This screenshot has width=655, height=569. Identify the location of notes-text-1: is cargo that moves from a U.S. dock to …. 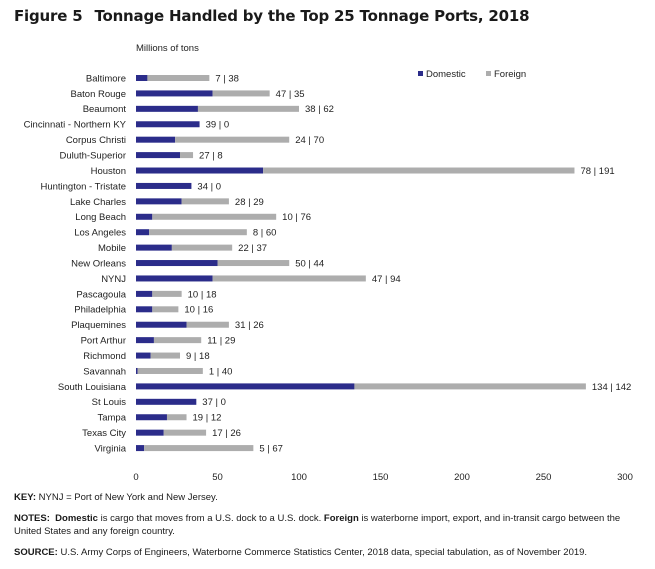
(210, 518).